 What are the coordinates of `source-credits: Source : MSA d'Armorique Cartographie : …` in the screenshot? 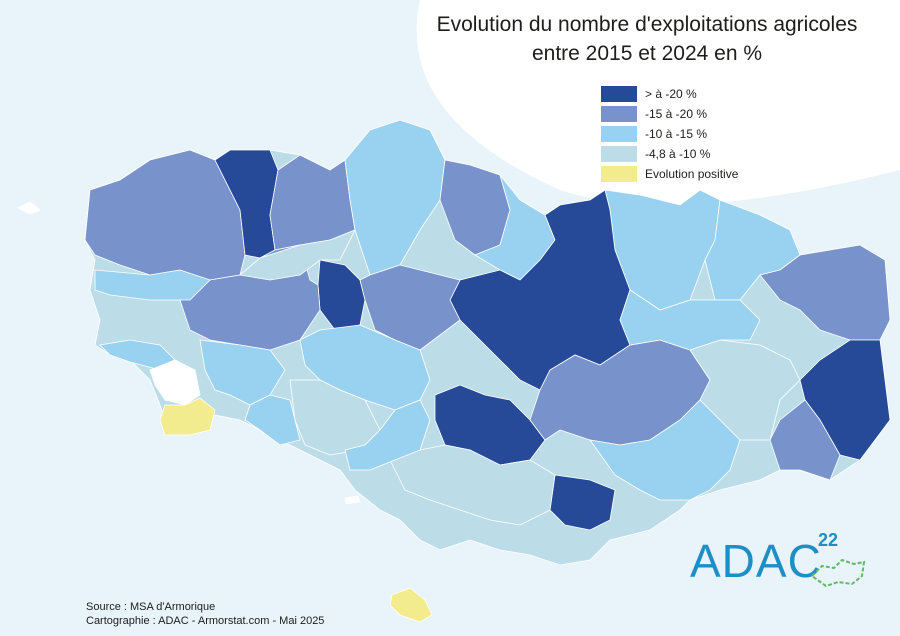 It's located at (205, 614).